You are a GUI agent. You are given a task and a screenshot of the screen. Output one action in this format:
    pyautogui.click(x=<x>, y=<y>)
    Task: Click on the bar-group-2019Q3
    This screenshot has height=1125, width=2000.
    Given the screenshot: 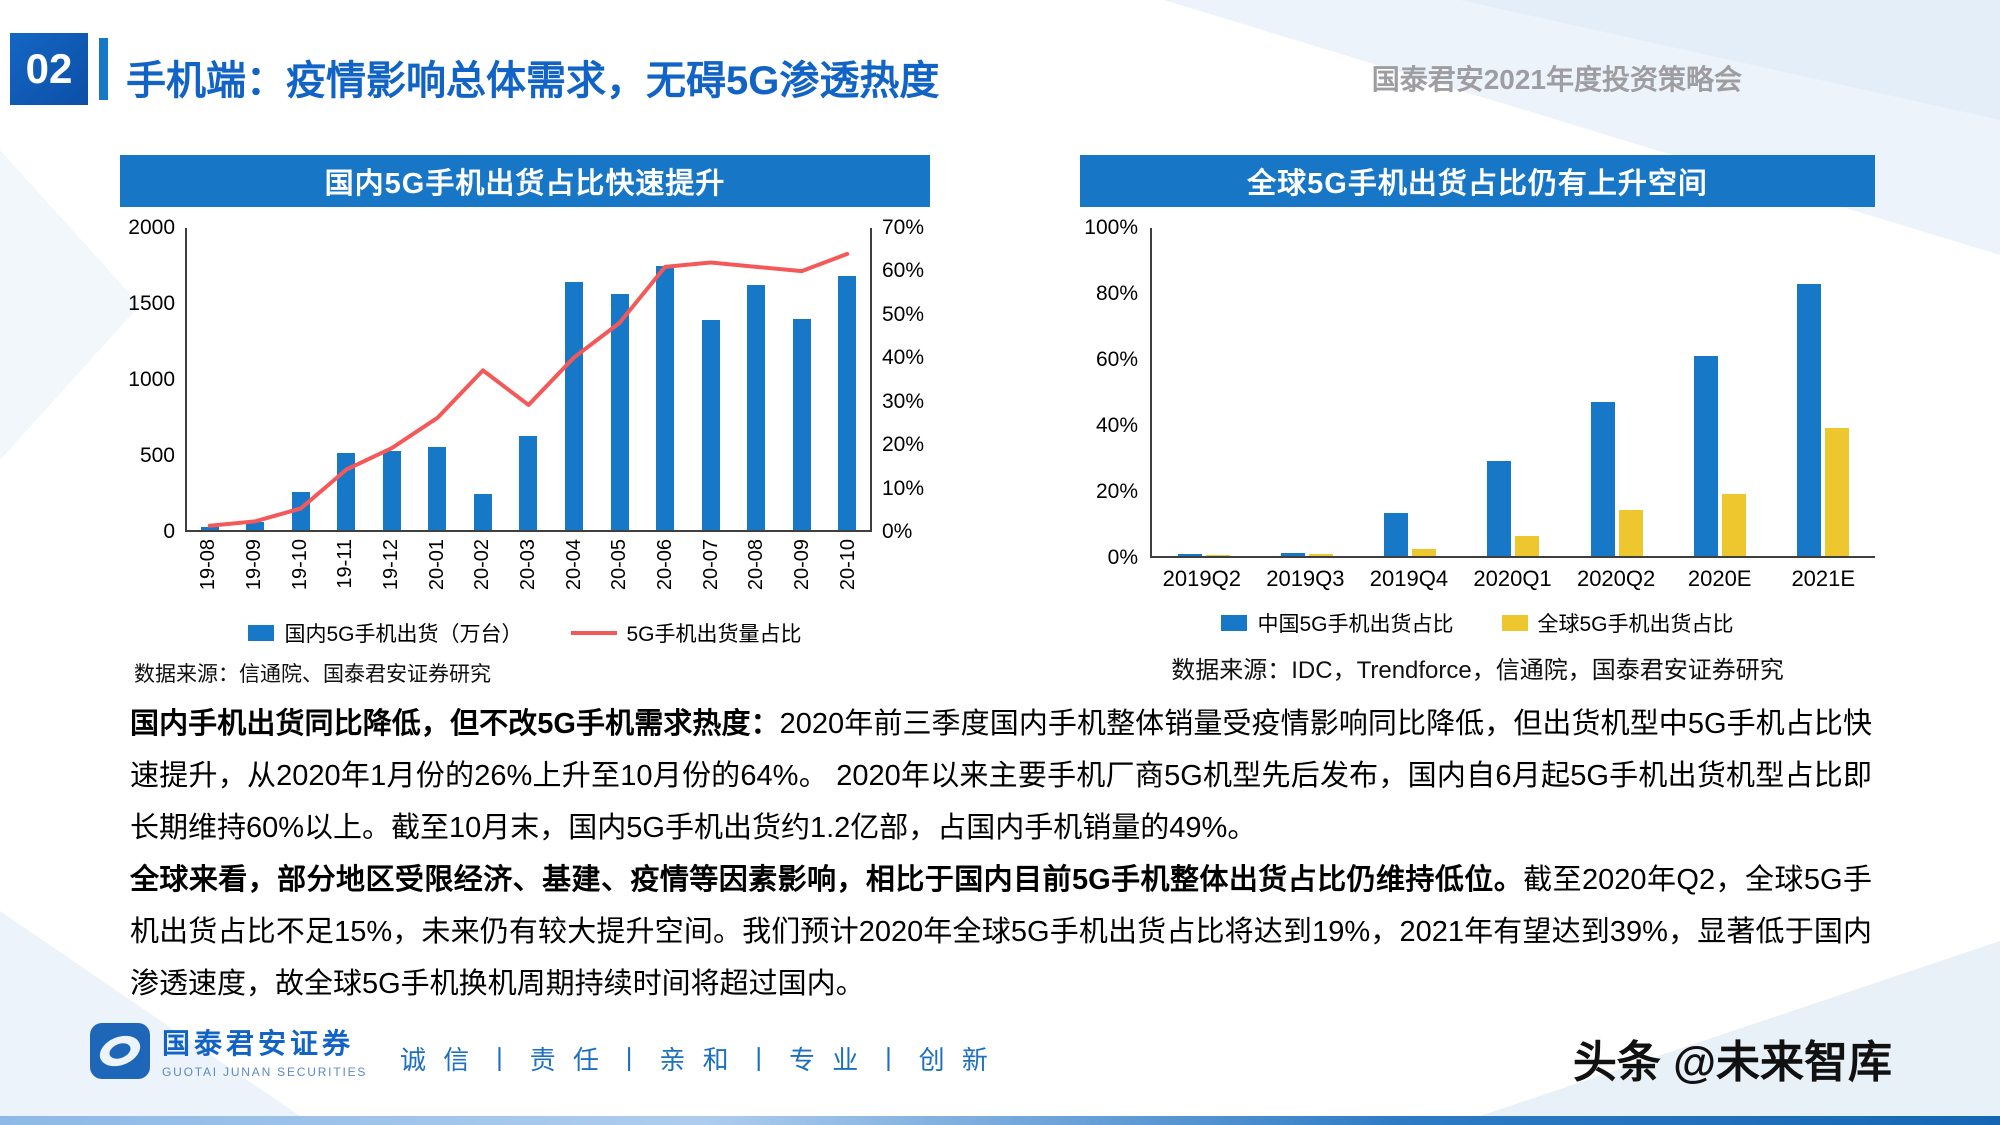 What is the action you would take?
    pyautogui.click(x=1306, y=392)
    